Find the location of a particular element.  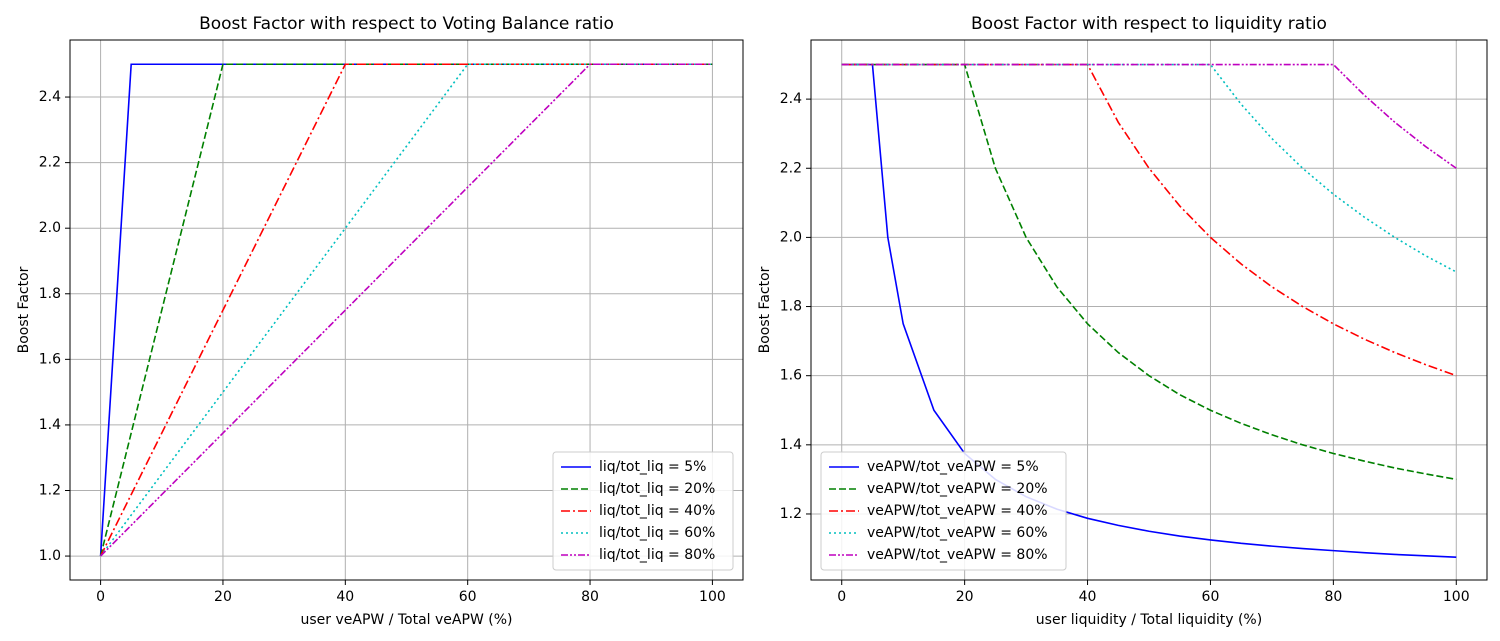

legend-label: veAPW/tot_veAPW = 5% is located at coordinates (953, 467).